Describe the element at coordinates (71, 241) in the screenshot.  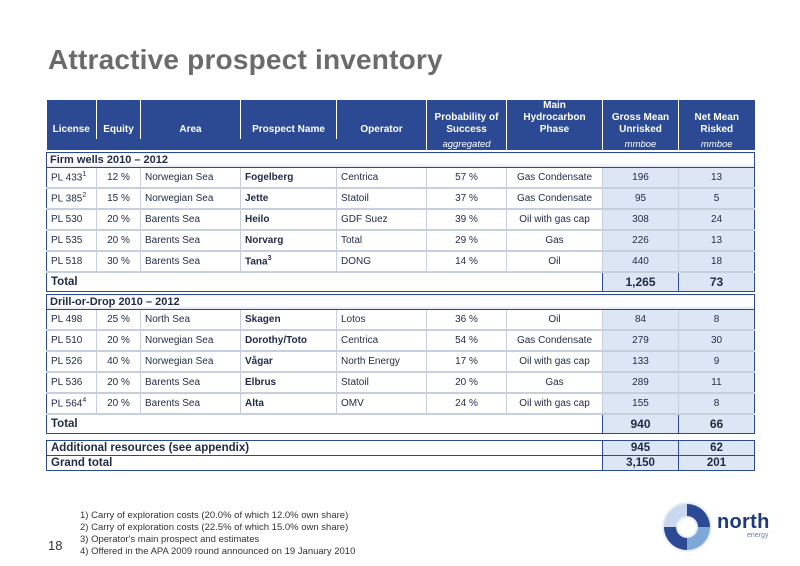
I see `license-cell: PL 535` at that location.